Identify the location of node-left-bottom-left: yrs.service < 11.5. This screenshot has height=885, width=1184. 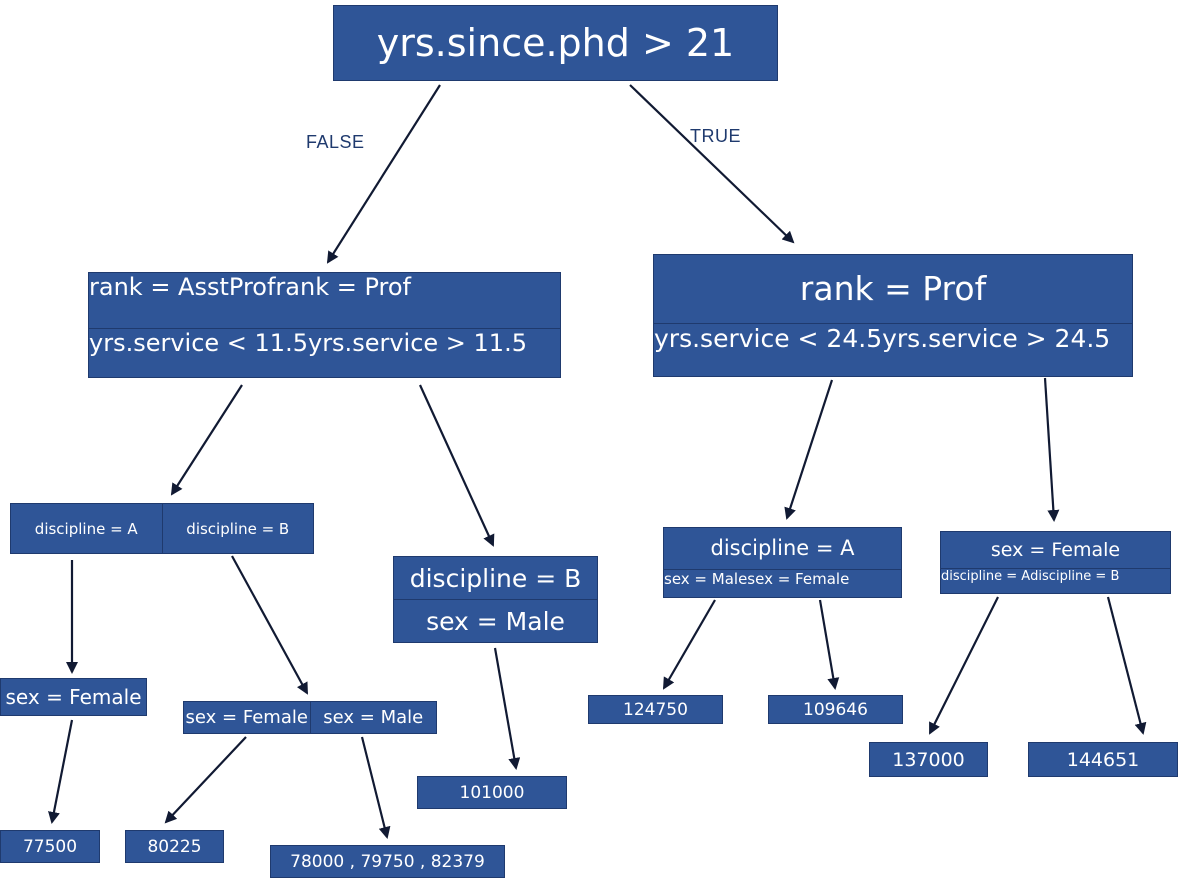
(198, 343).